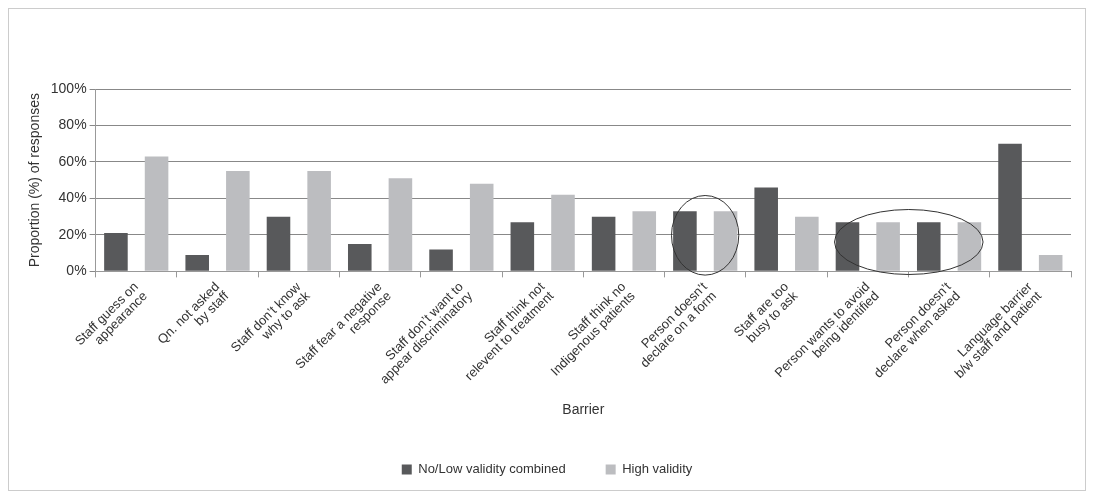  What do you see at coordinates (72, 160) in the screenshot?
I see `y-tick-label: 60%` at bounding box center [72, 160].